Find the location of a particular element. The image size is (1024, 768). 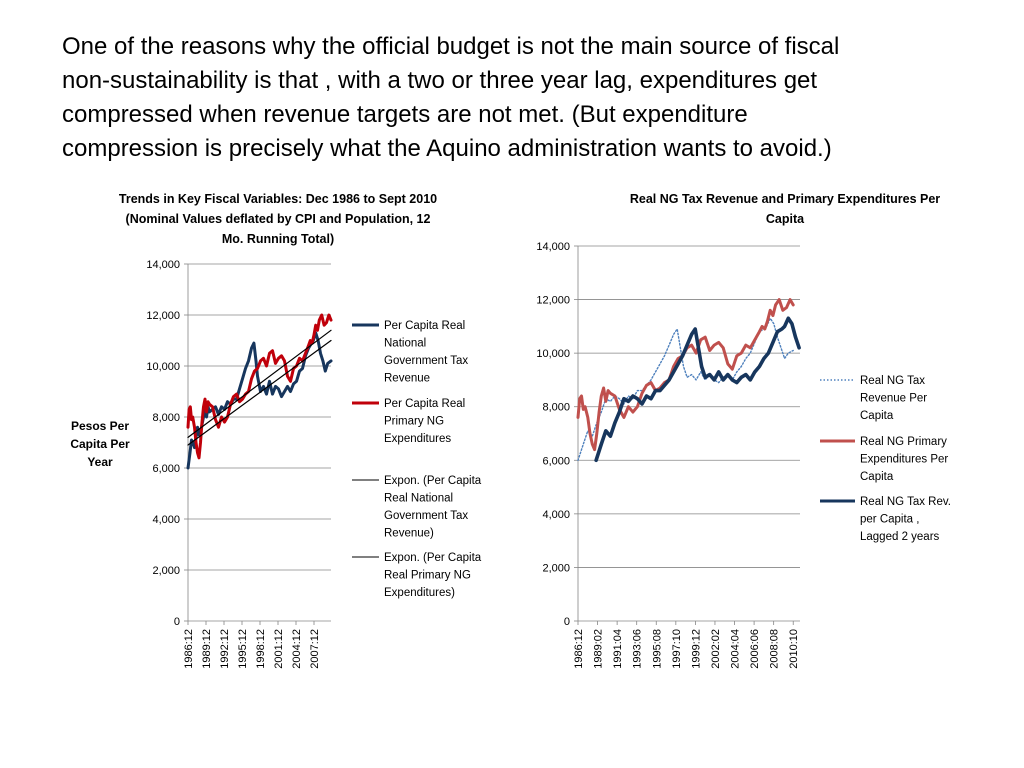

c2-series-2-line is located at coordinates (685, 375).